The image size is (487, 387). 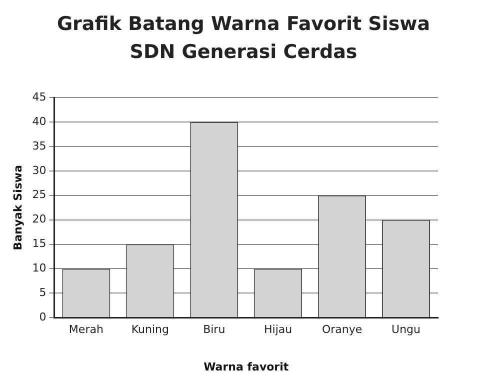 What do you see at coordinates (39, 195) in the screenshot?
I see `y-tick-label: 25` at bounding box center [39, 195].